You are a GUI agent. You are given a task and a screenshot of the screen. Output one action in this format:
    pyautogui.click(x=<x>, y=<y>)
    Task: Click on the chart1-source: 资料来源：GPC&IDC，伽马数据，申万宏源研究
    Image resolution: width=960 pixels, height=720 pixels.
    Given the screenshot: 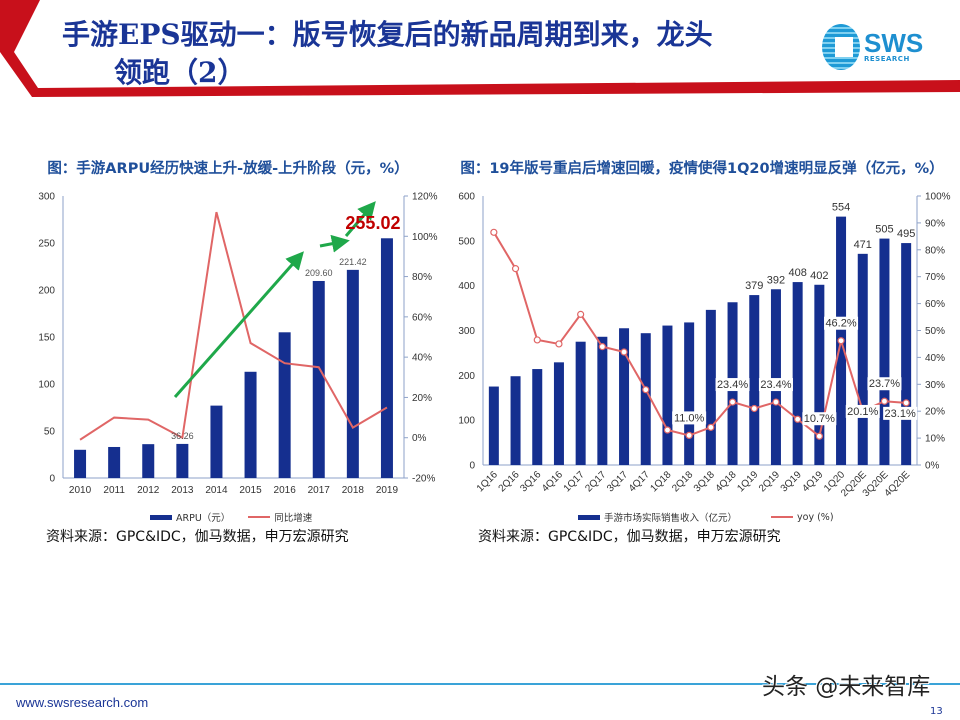 What is the action you would take?
    pyautogui.click(x=197, y=537)
    